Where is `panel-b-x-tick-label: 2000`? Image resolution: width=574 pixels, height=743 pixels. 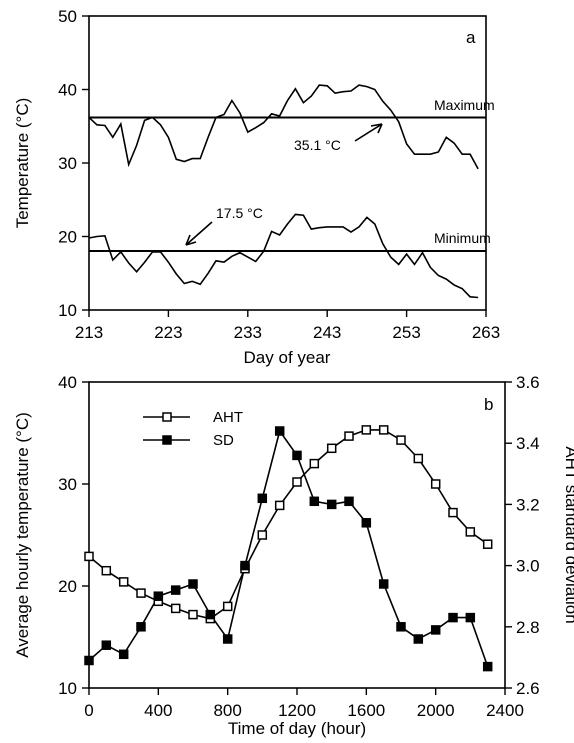
panel-b-x-tick-label: 2000 is located at coordinates (436, 710).